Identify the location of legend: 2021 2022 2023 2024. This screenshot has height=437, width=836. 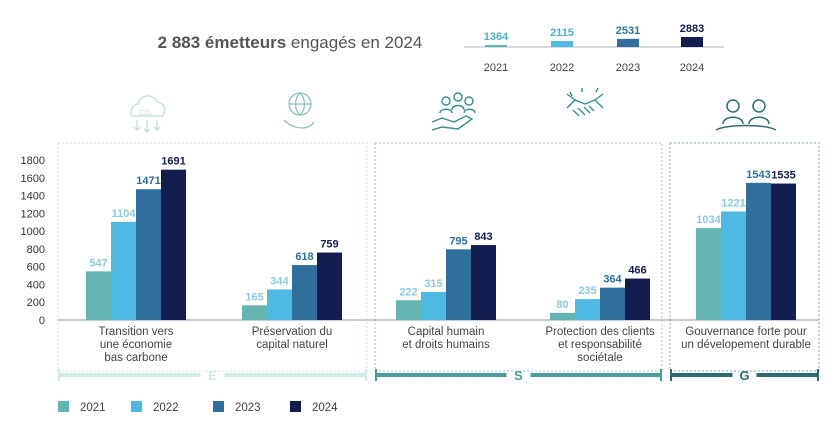
(198, 407).